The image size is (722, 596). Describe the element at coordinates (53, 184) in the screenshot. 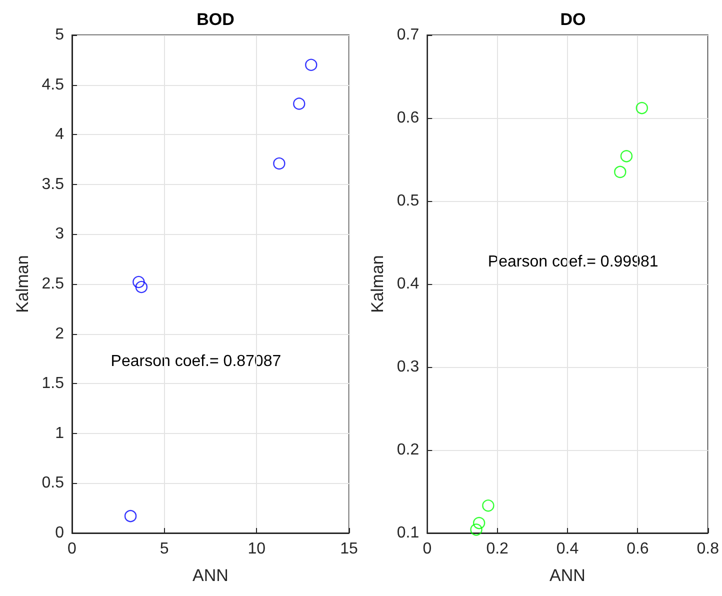

I see `y-tick-label: 3.5` at that location.